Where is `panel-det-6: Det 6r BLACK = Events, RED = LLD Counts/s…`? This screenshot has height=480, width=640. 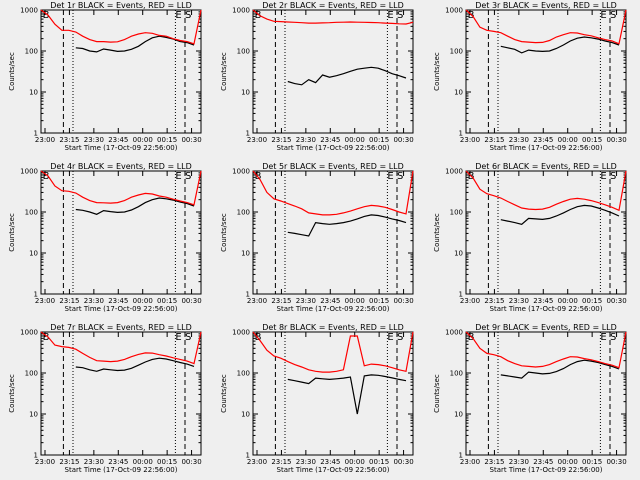 panel-det-6: Det 6r BLACK = Events, RED = LLD Counts/s… is located at coordinates (530, 237).